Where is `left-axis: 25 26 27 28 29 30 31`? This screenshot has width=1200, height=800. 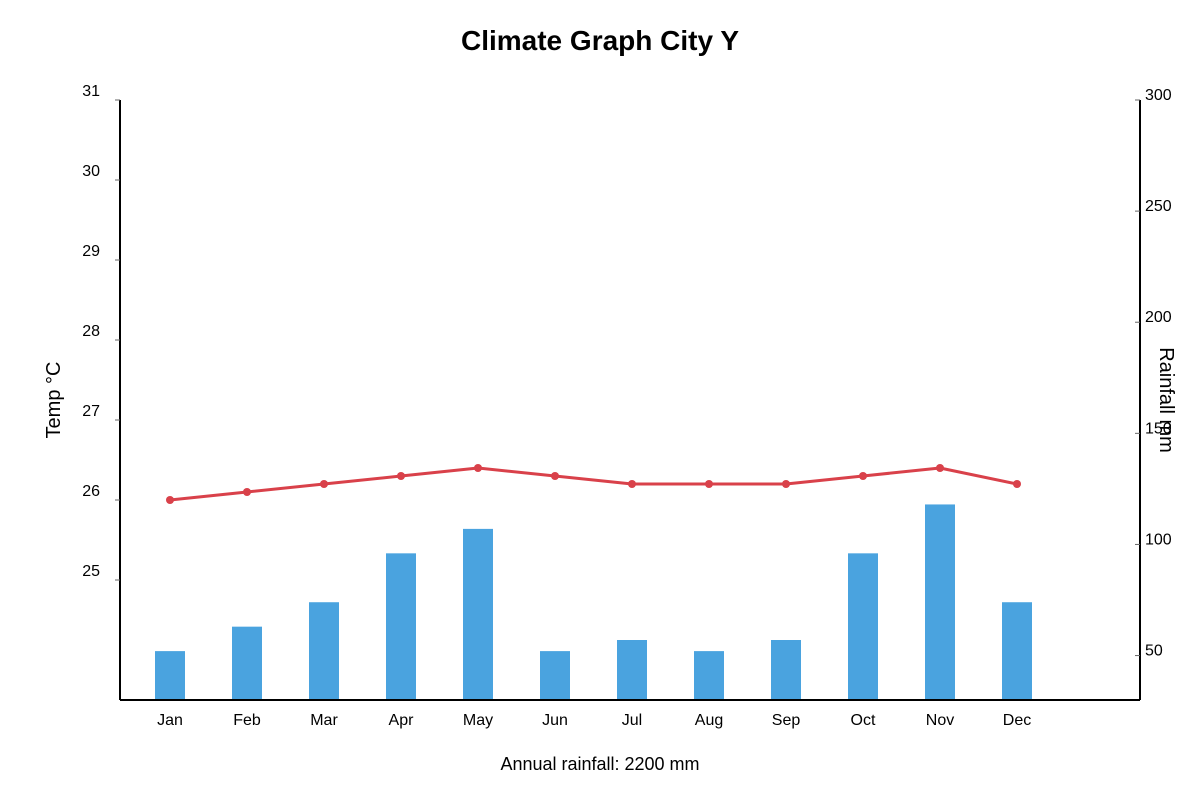
left-axis: 25 26 27 28 29 30 31 is located at coordinates (101, 391).